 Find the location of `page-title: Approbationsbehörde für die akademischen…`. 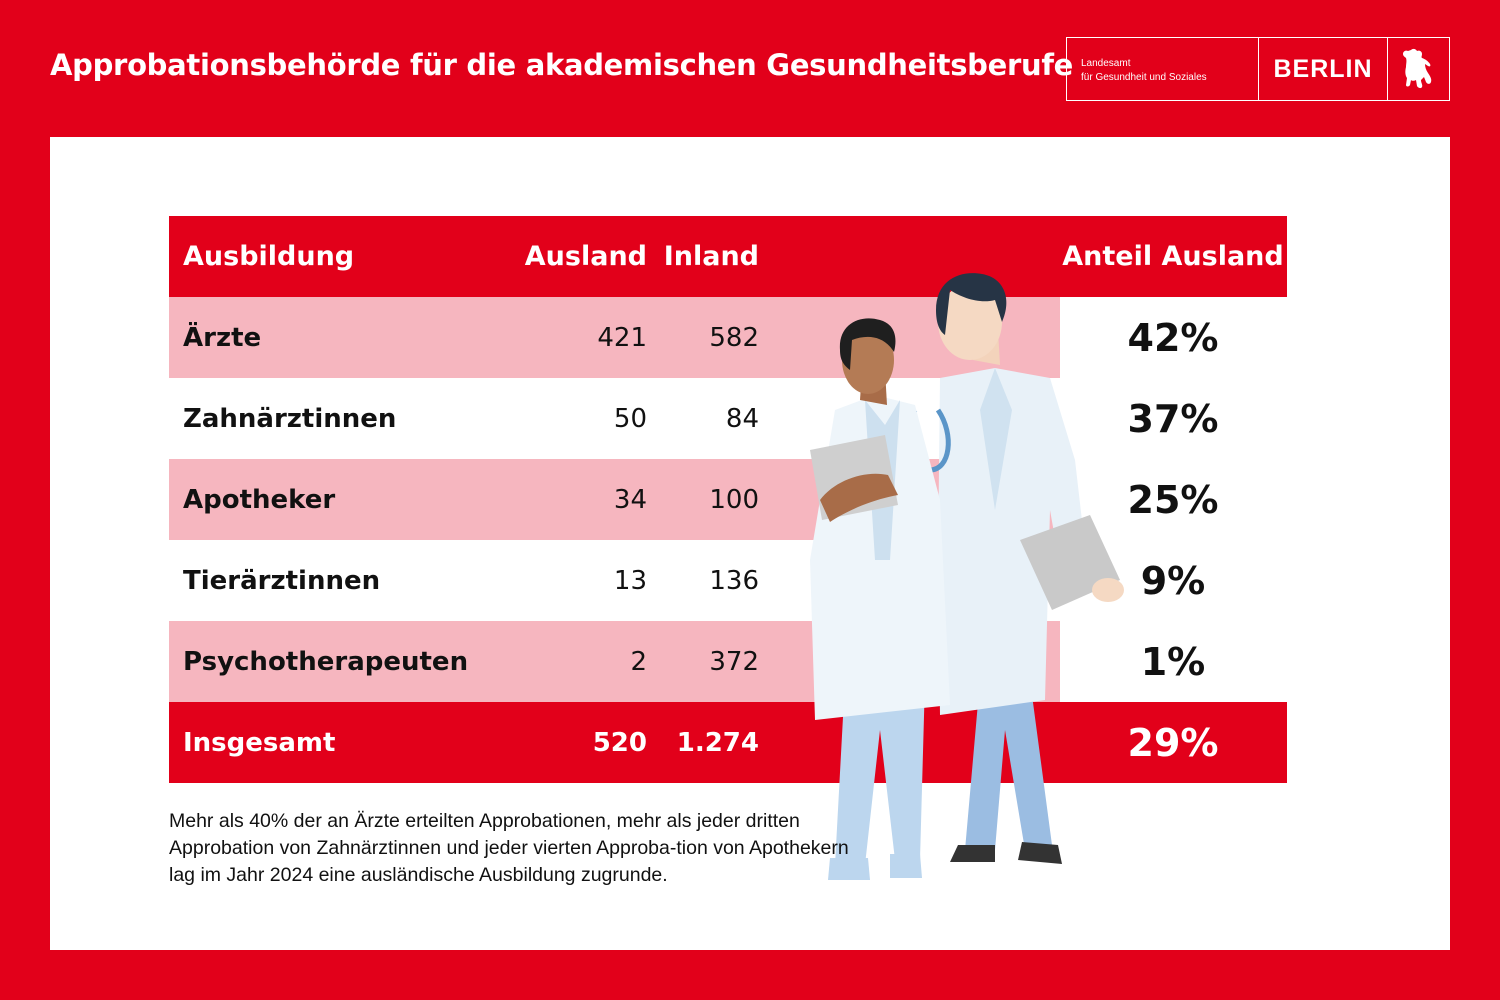

page-title: Approbationsbehörde für die akademischen… is located at coordinates (562, 65).